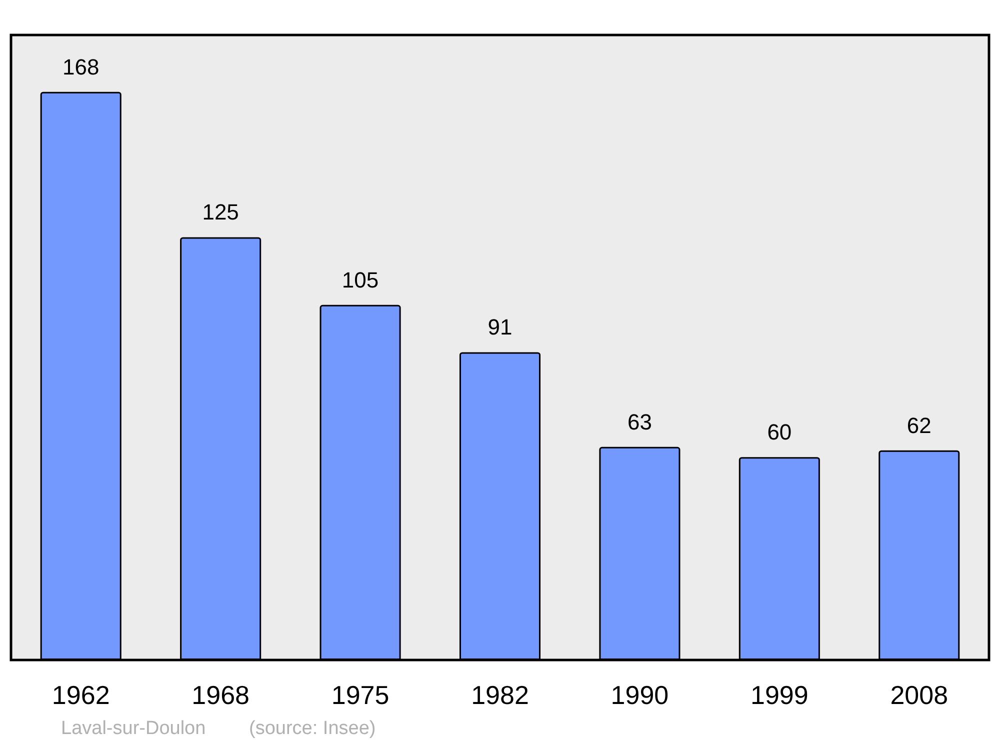  I want to click on data-label: 105, so click(360, 279).